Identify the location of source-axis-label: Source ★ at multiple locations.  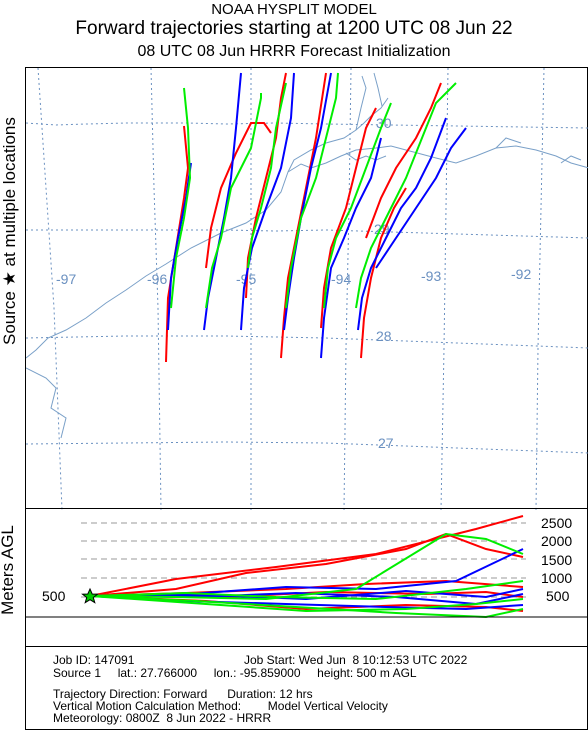
(10, 255).